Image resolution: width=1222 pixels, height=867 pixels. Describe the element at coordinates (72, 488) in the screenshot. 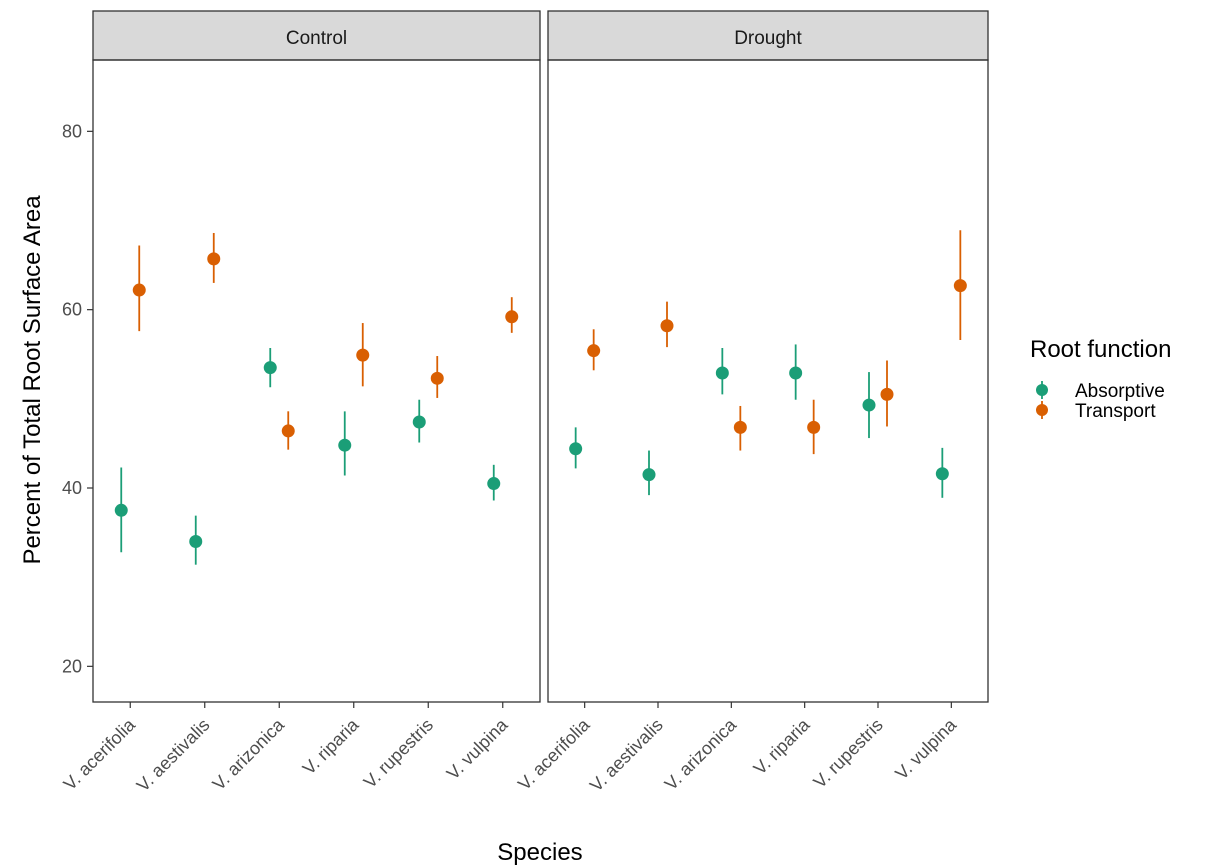

I see `y-tick-label: 40` at that location.